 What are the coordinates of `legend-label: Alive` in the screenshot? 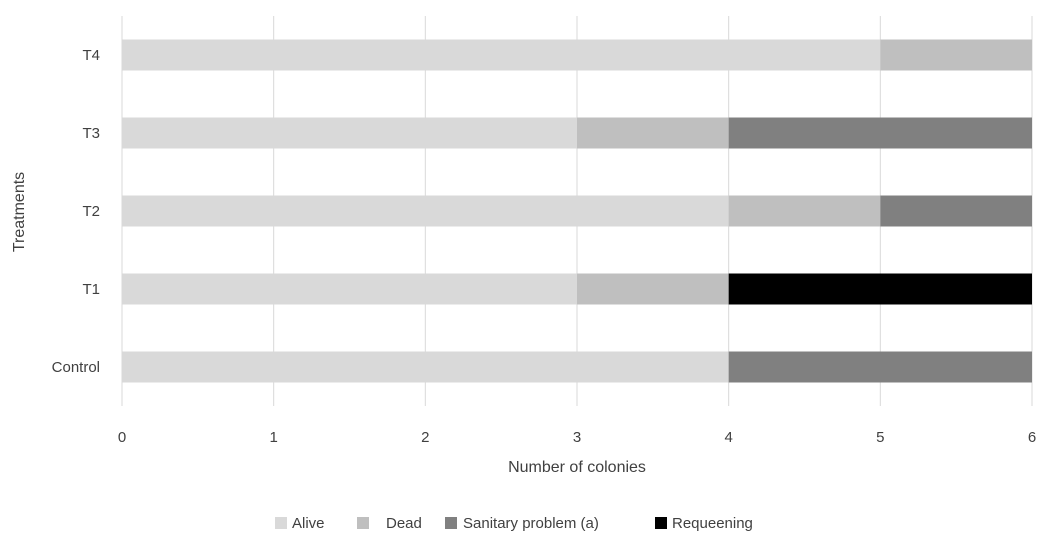 It's located at (308, 523).